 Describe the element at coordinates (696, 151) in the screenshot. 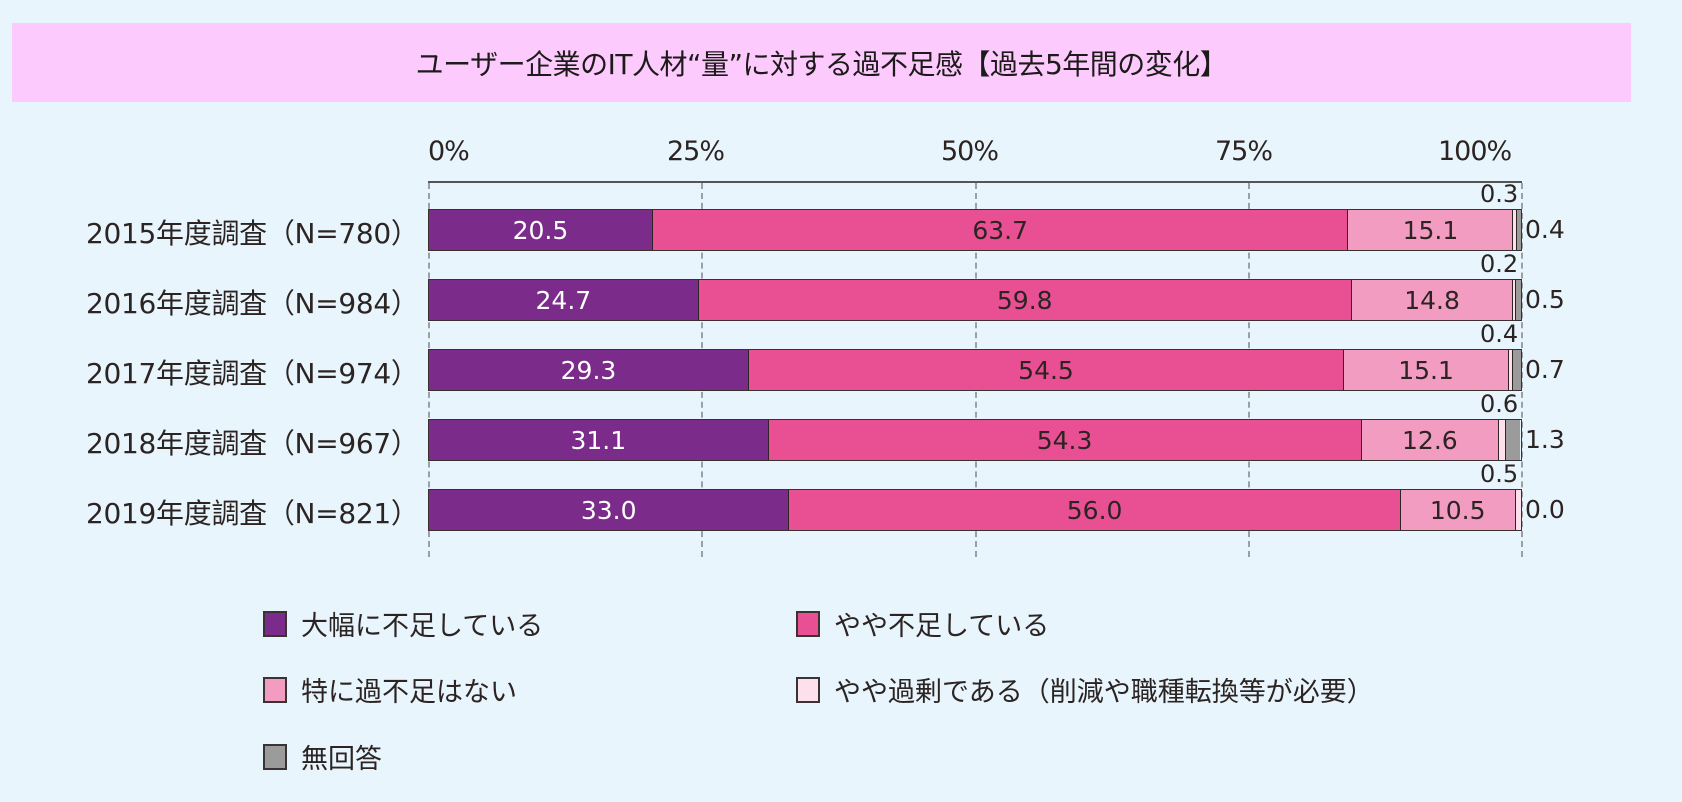

I see `axis-tick-25: 25%` at that location.